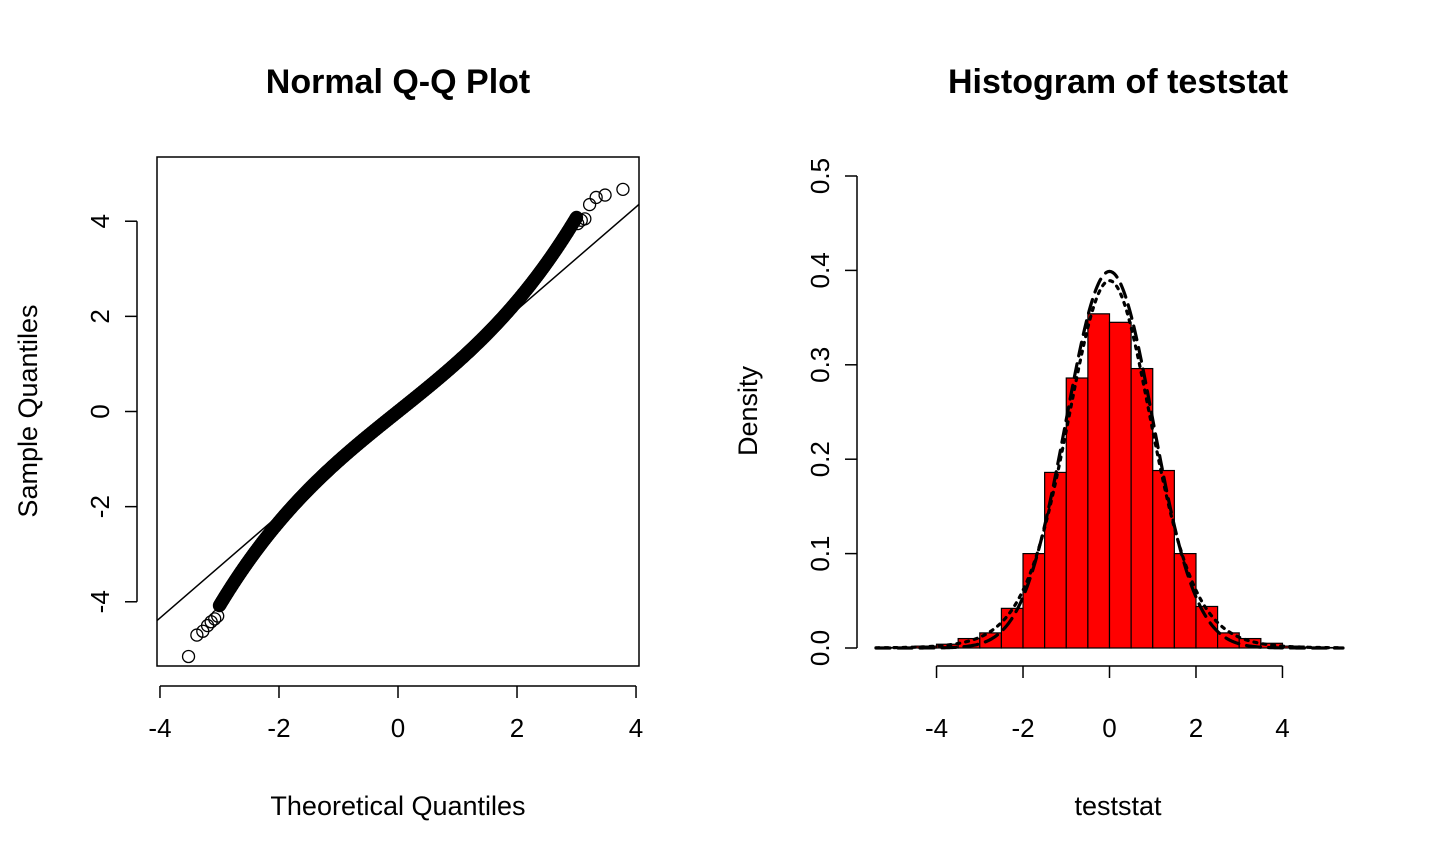 This screenshot has height=864, width=1440. What do you see at coordinates (1118, 82) in the screenshot?
I see `histogram-title: Histogram of teststat` at bounding box center [1118, 82].